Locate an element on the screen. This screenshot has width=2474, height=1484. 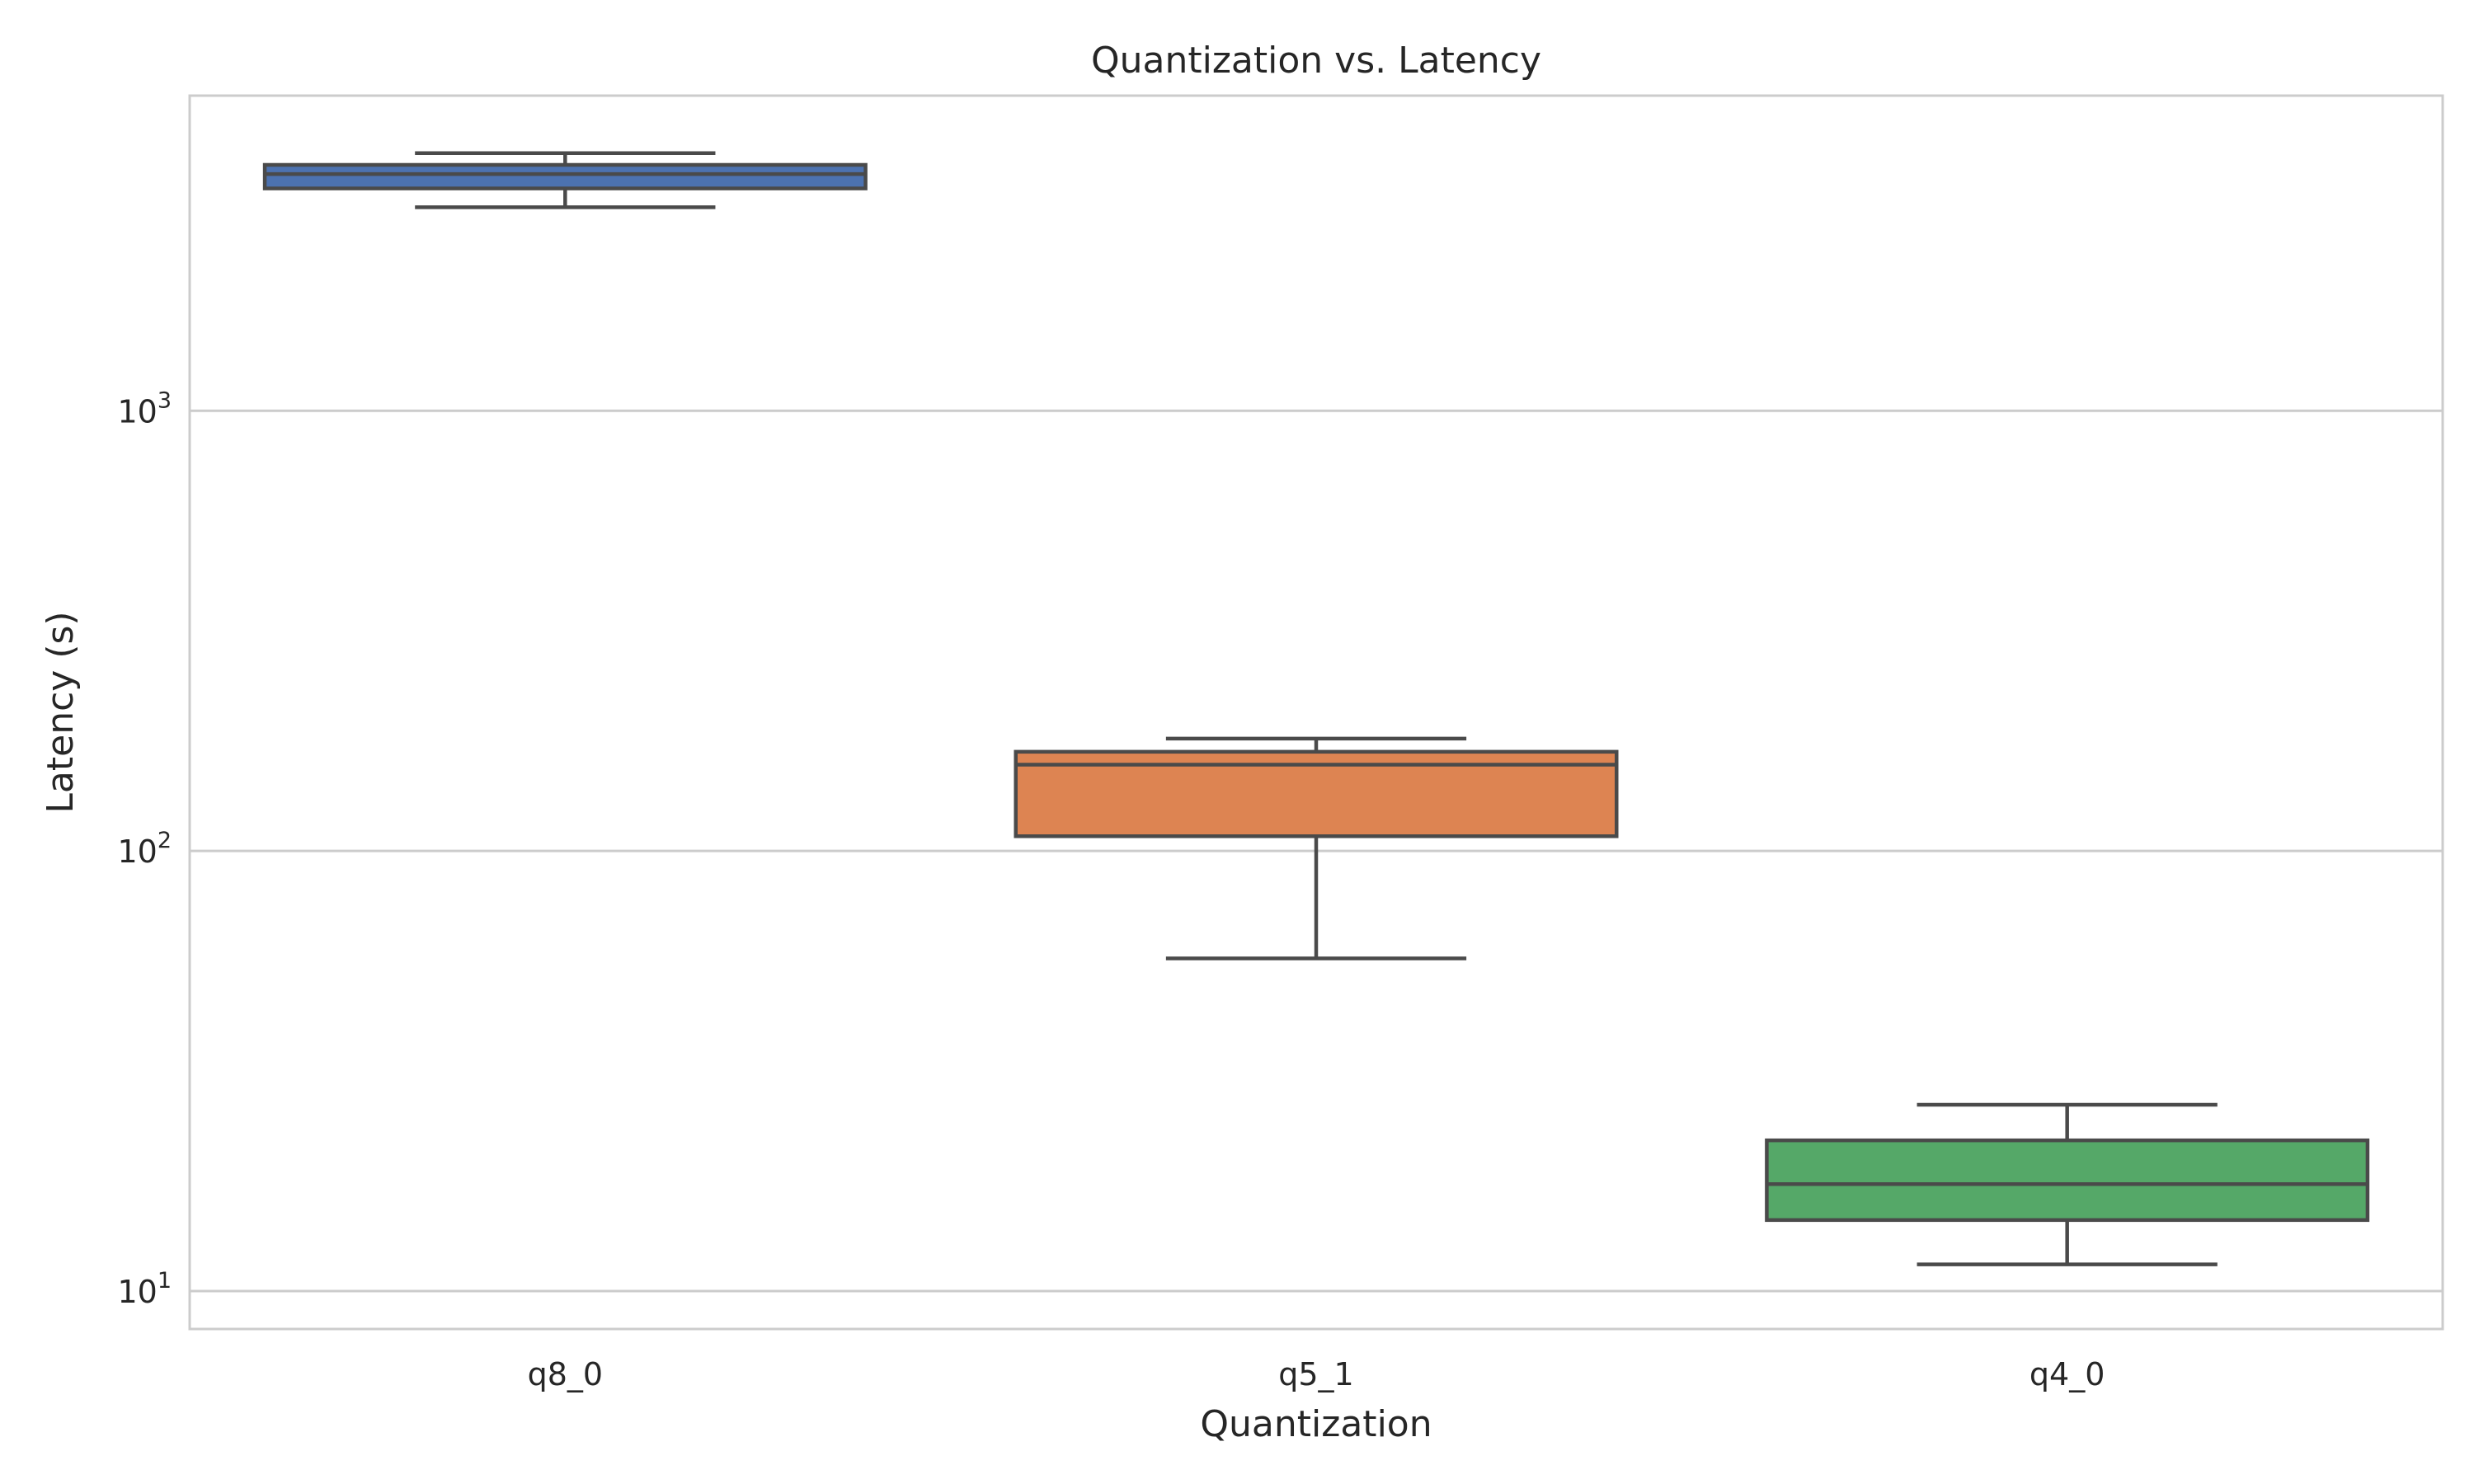
y-tick-labels: 10¹ 10² 10³ is located at coordinates (144, 848).